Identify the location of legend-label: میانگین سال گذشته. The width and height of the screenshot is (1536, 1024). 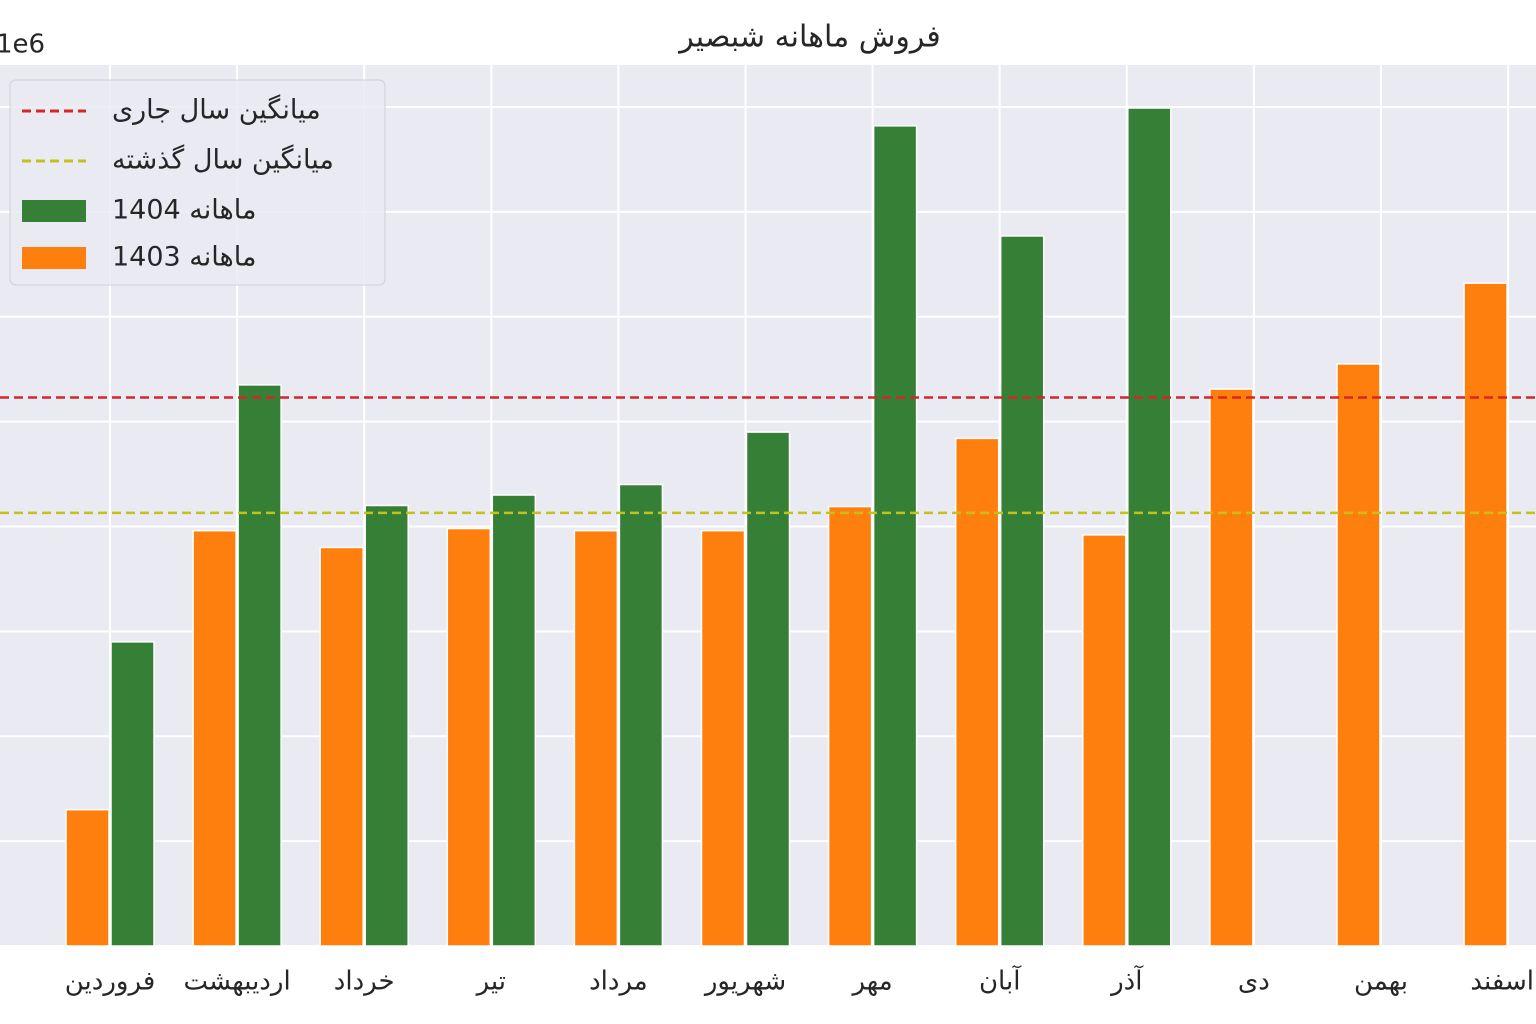
(223, 160).